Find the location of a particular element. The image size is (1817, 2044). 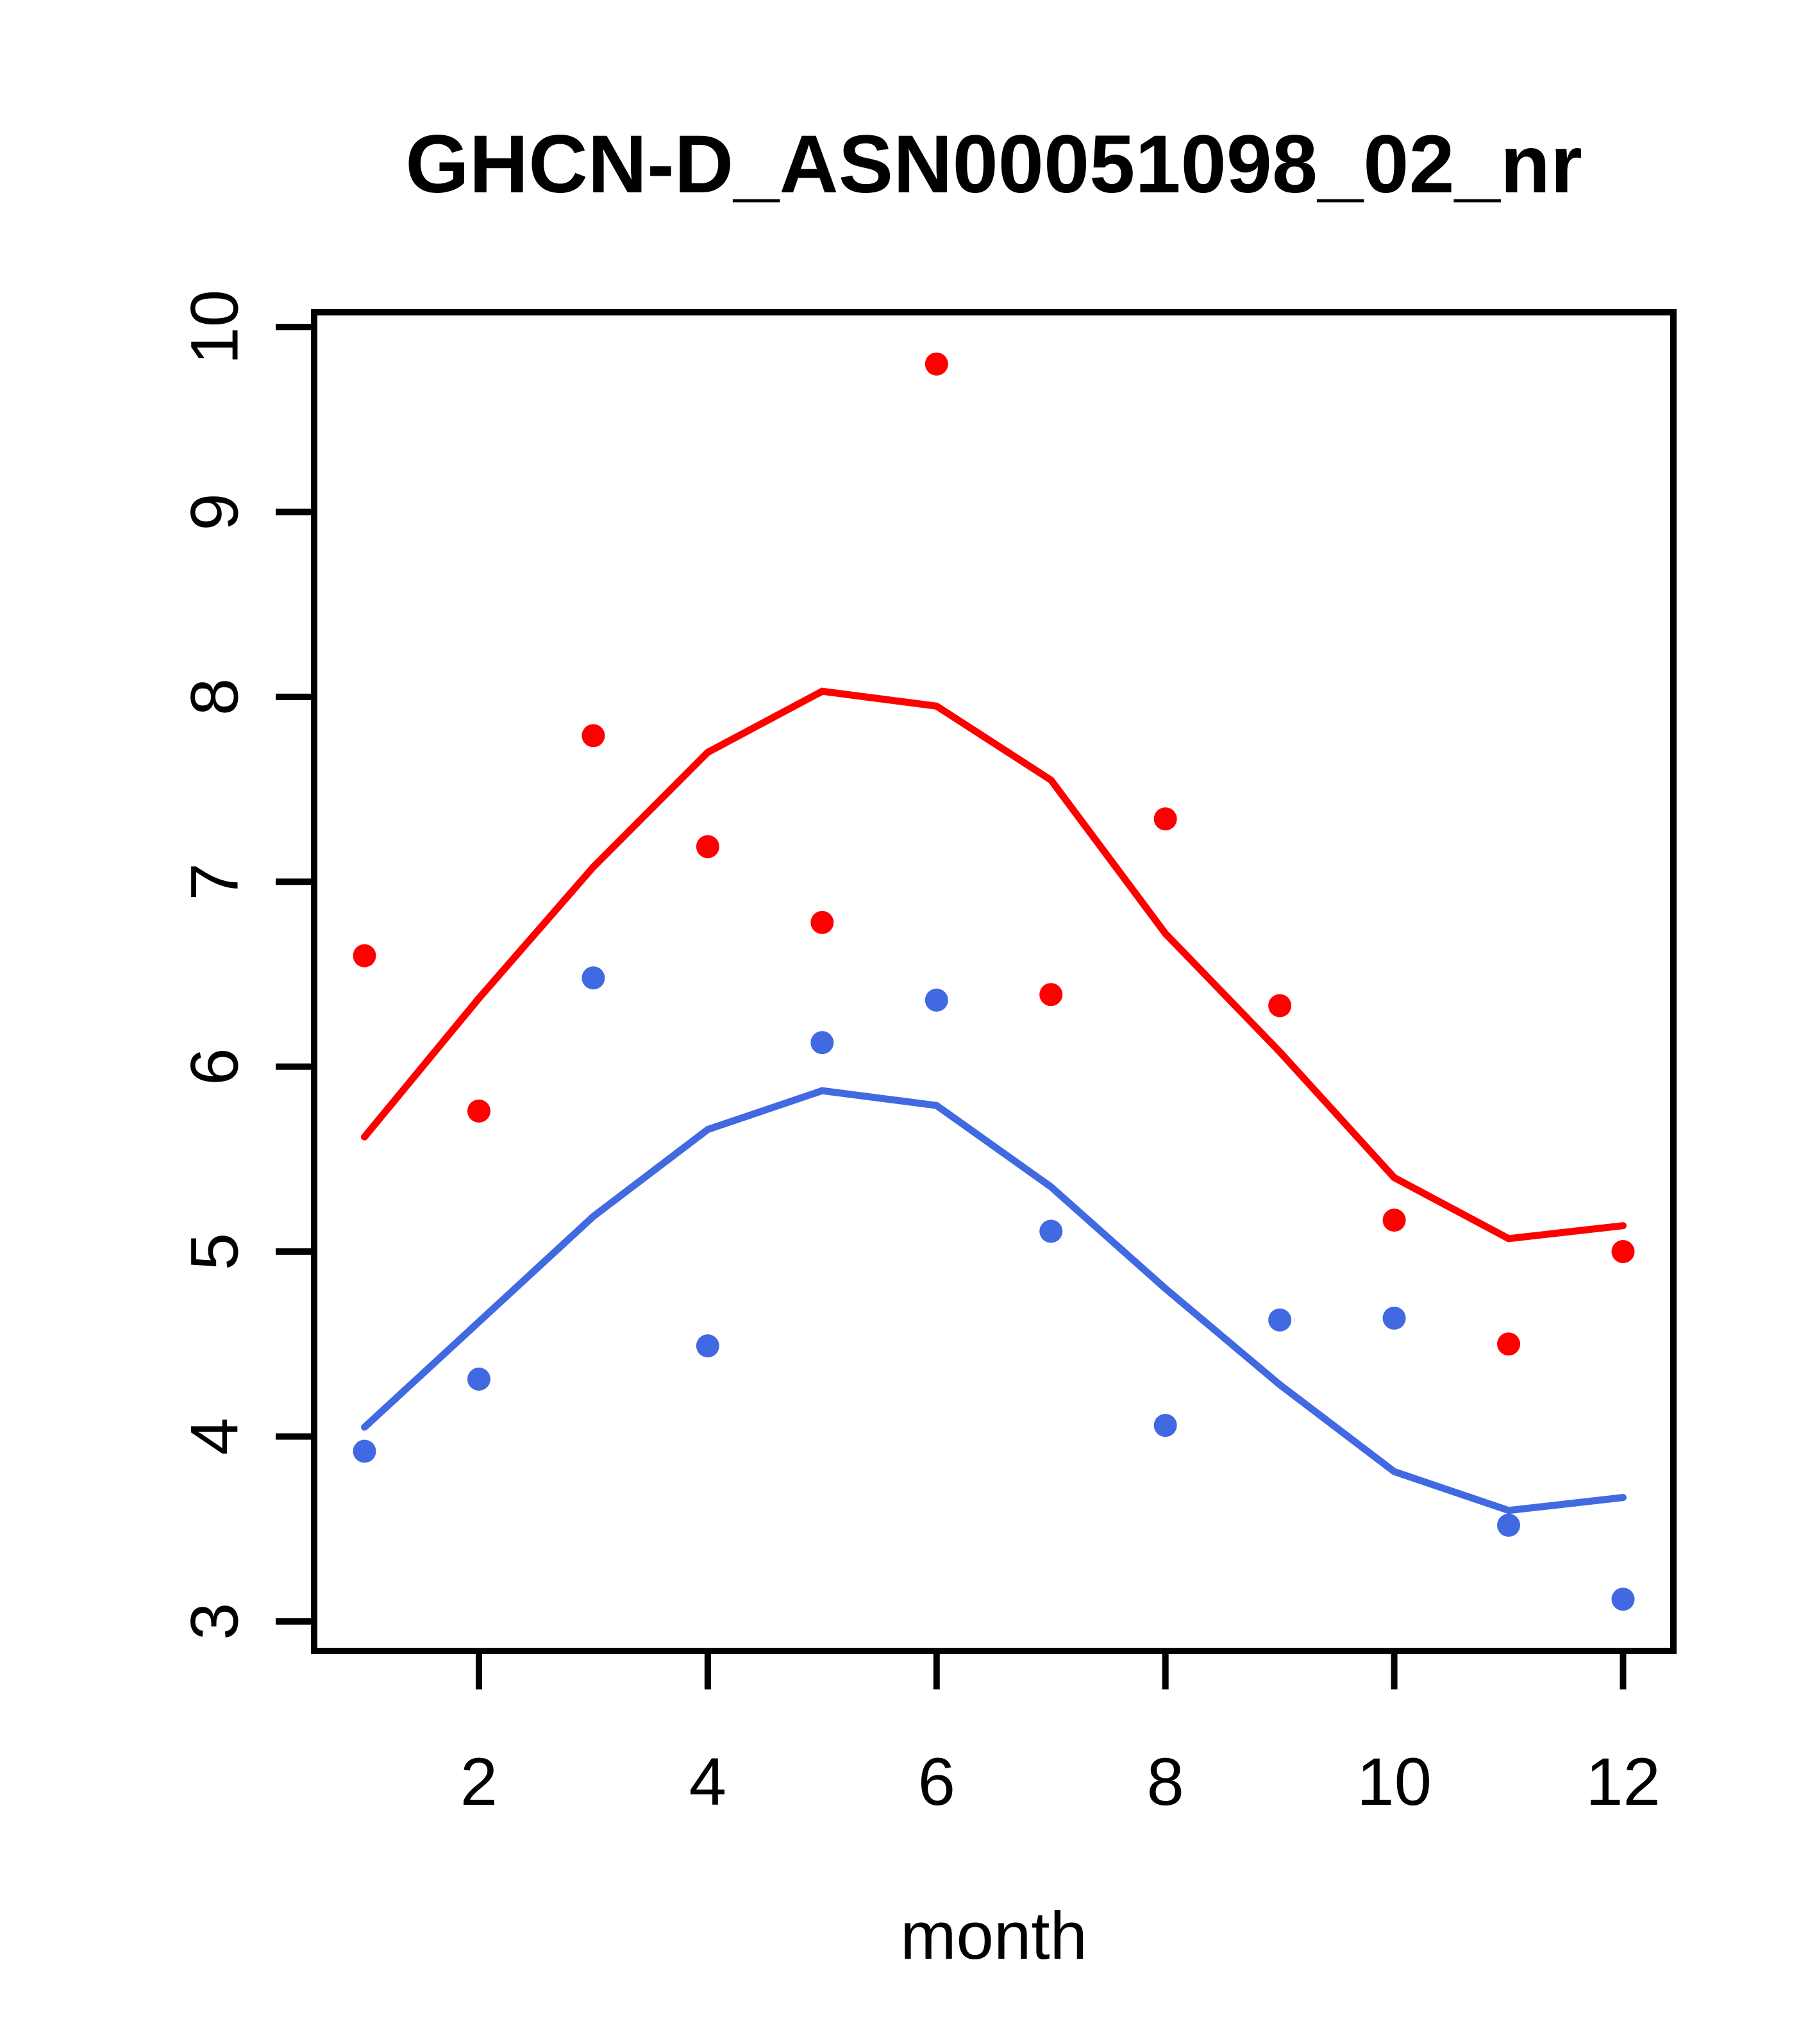

y-tick-label: 4 is located at coordinates (216, 1436).